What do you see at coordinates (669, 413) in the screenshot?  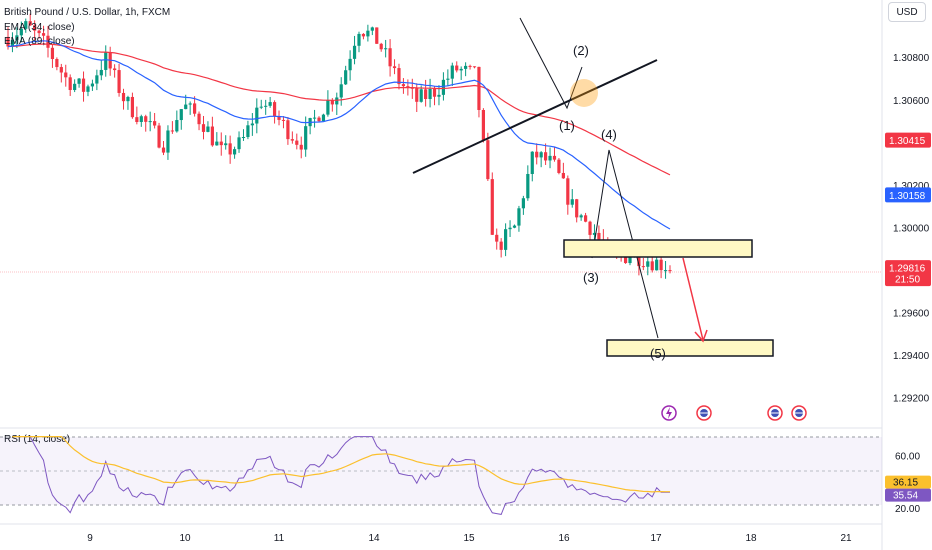 I see `lightning-event-icon` at bounding box center [669, 413].